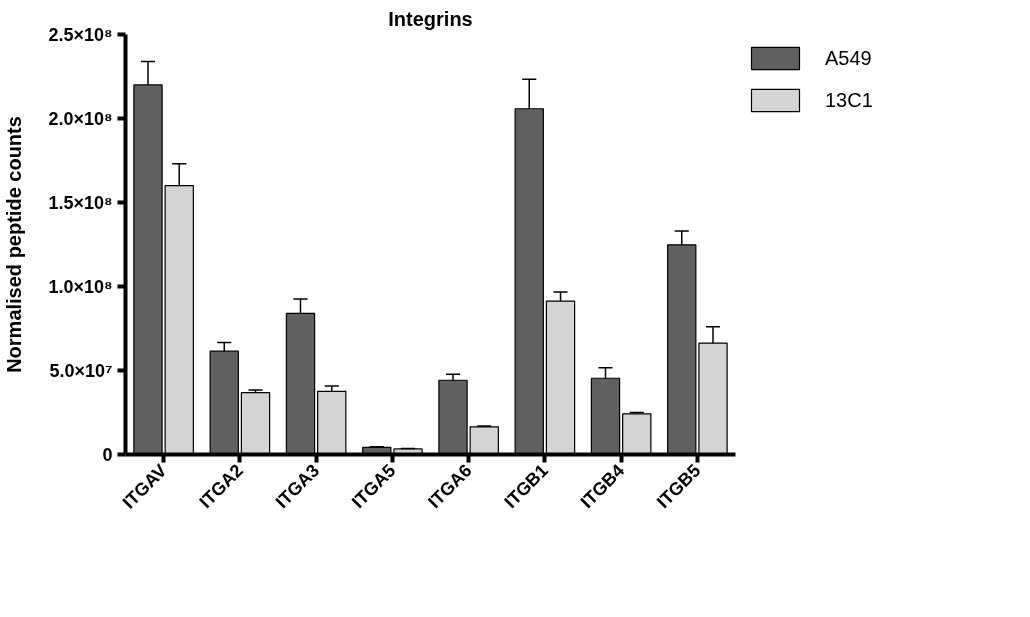 The height and width of the screenshot is (617, 1030). I want to click on y-tick-label: 2.5×10⁸, so click(80, 34).